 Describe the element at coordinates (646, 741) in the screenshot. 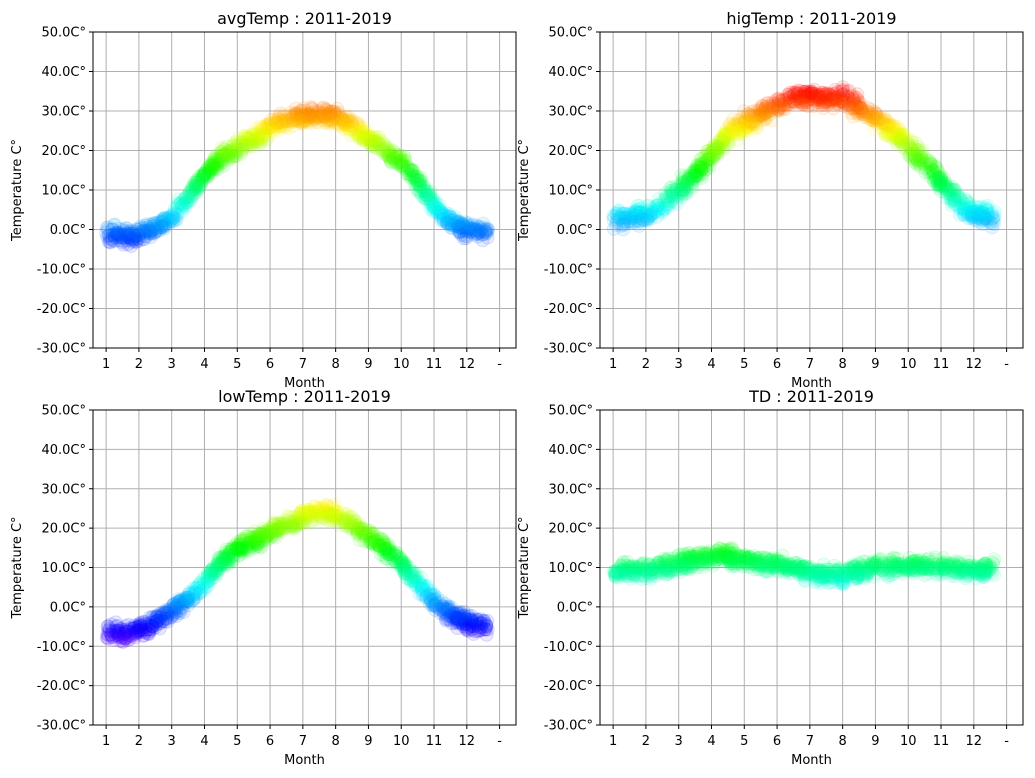

I see `x-tick-label: 2` at that location.